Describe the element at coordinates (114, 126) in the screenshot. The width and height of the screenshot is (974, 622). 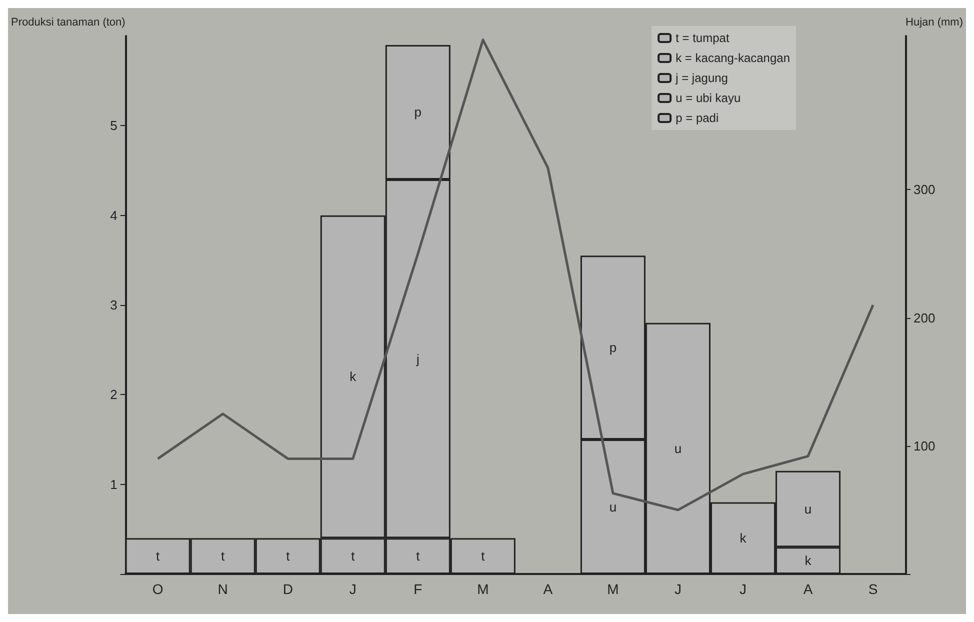
I see `y-tick-label: 5` at that location.